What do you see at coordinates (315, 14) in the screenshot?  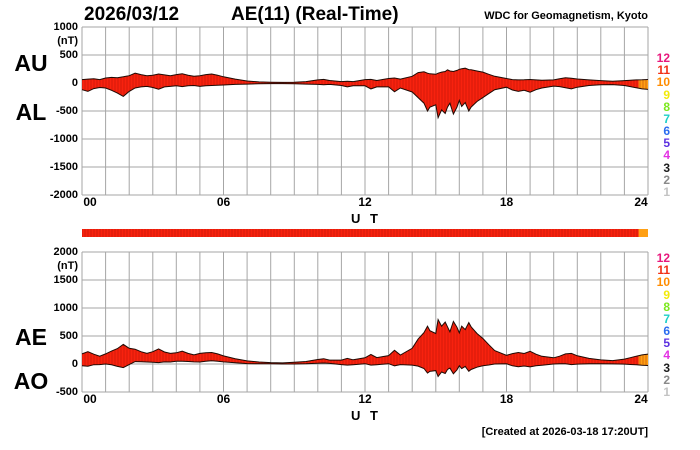 I see `plot-title: AE(11) (Real-Time)` at bounding box center [315, 14].